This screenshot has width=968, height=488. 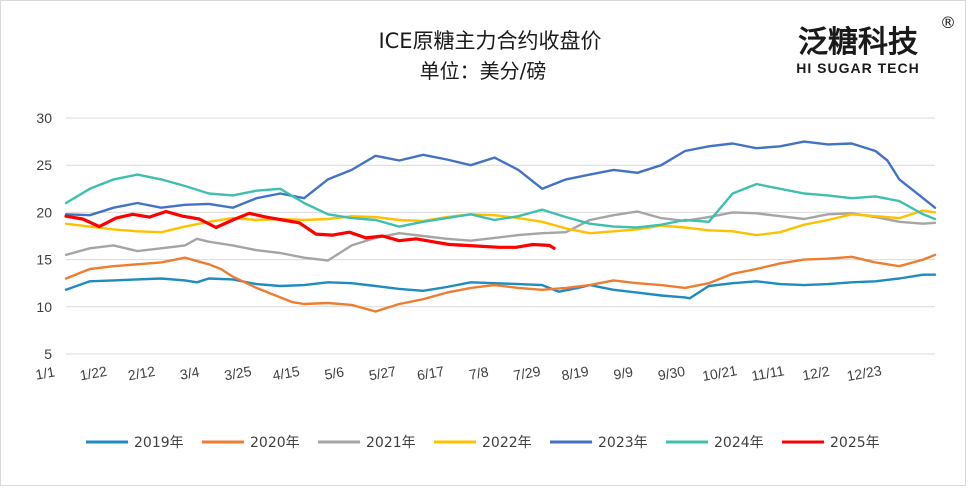 What do you see at coordinates (431, 373) in the screenshot?
I see `x-tick-label: 6/17` at bounding box center [431, 373].